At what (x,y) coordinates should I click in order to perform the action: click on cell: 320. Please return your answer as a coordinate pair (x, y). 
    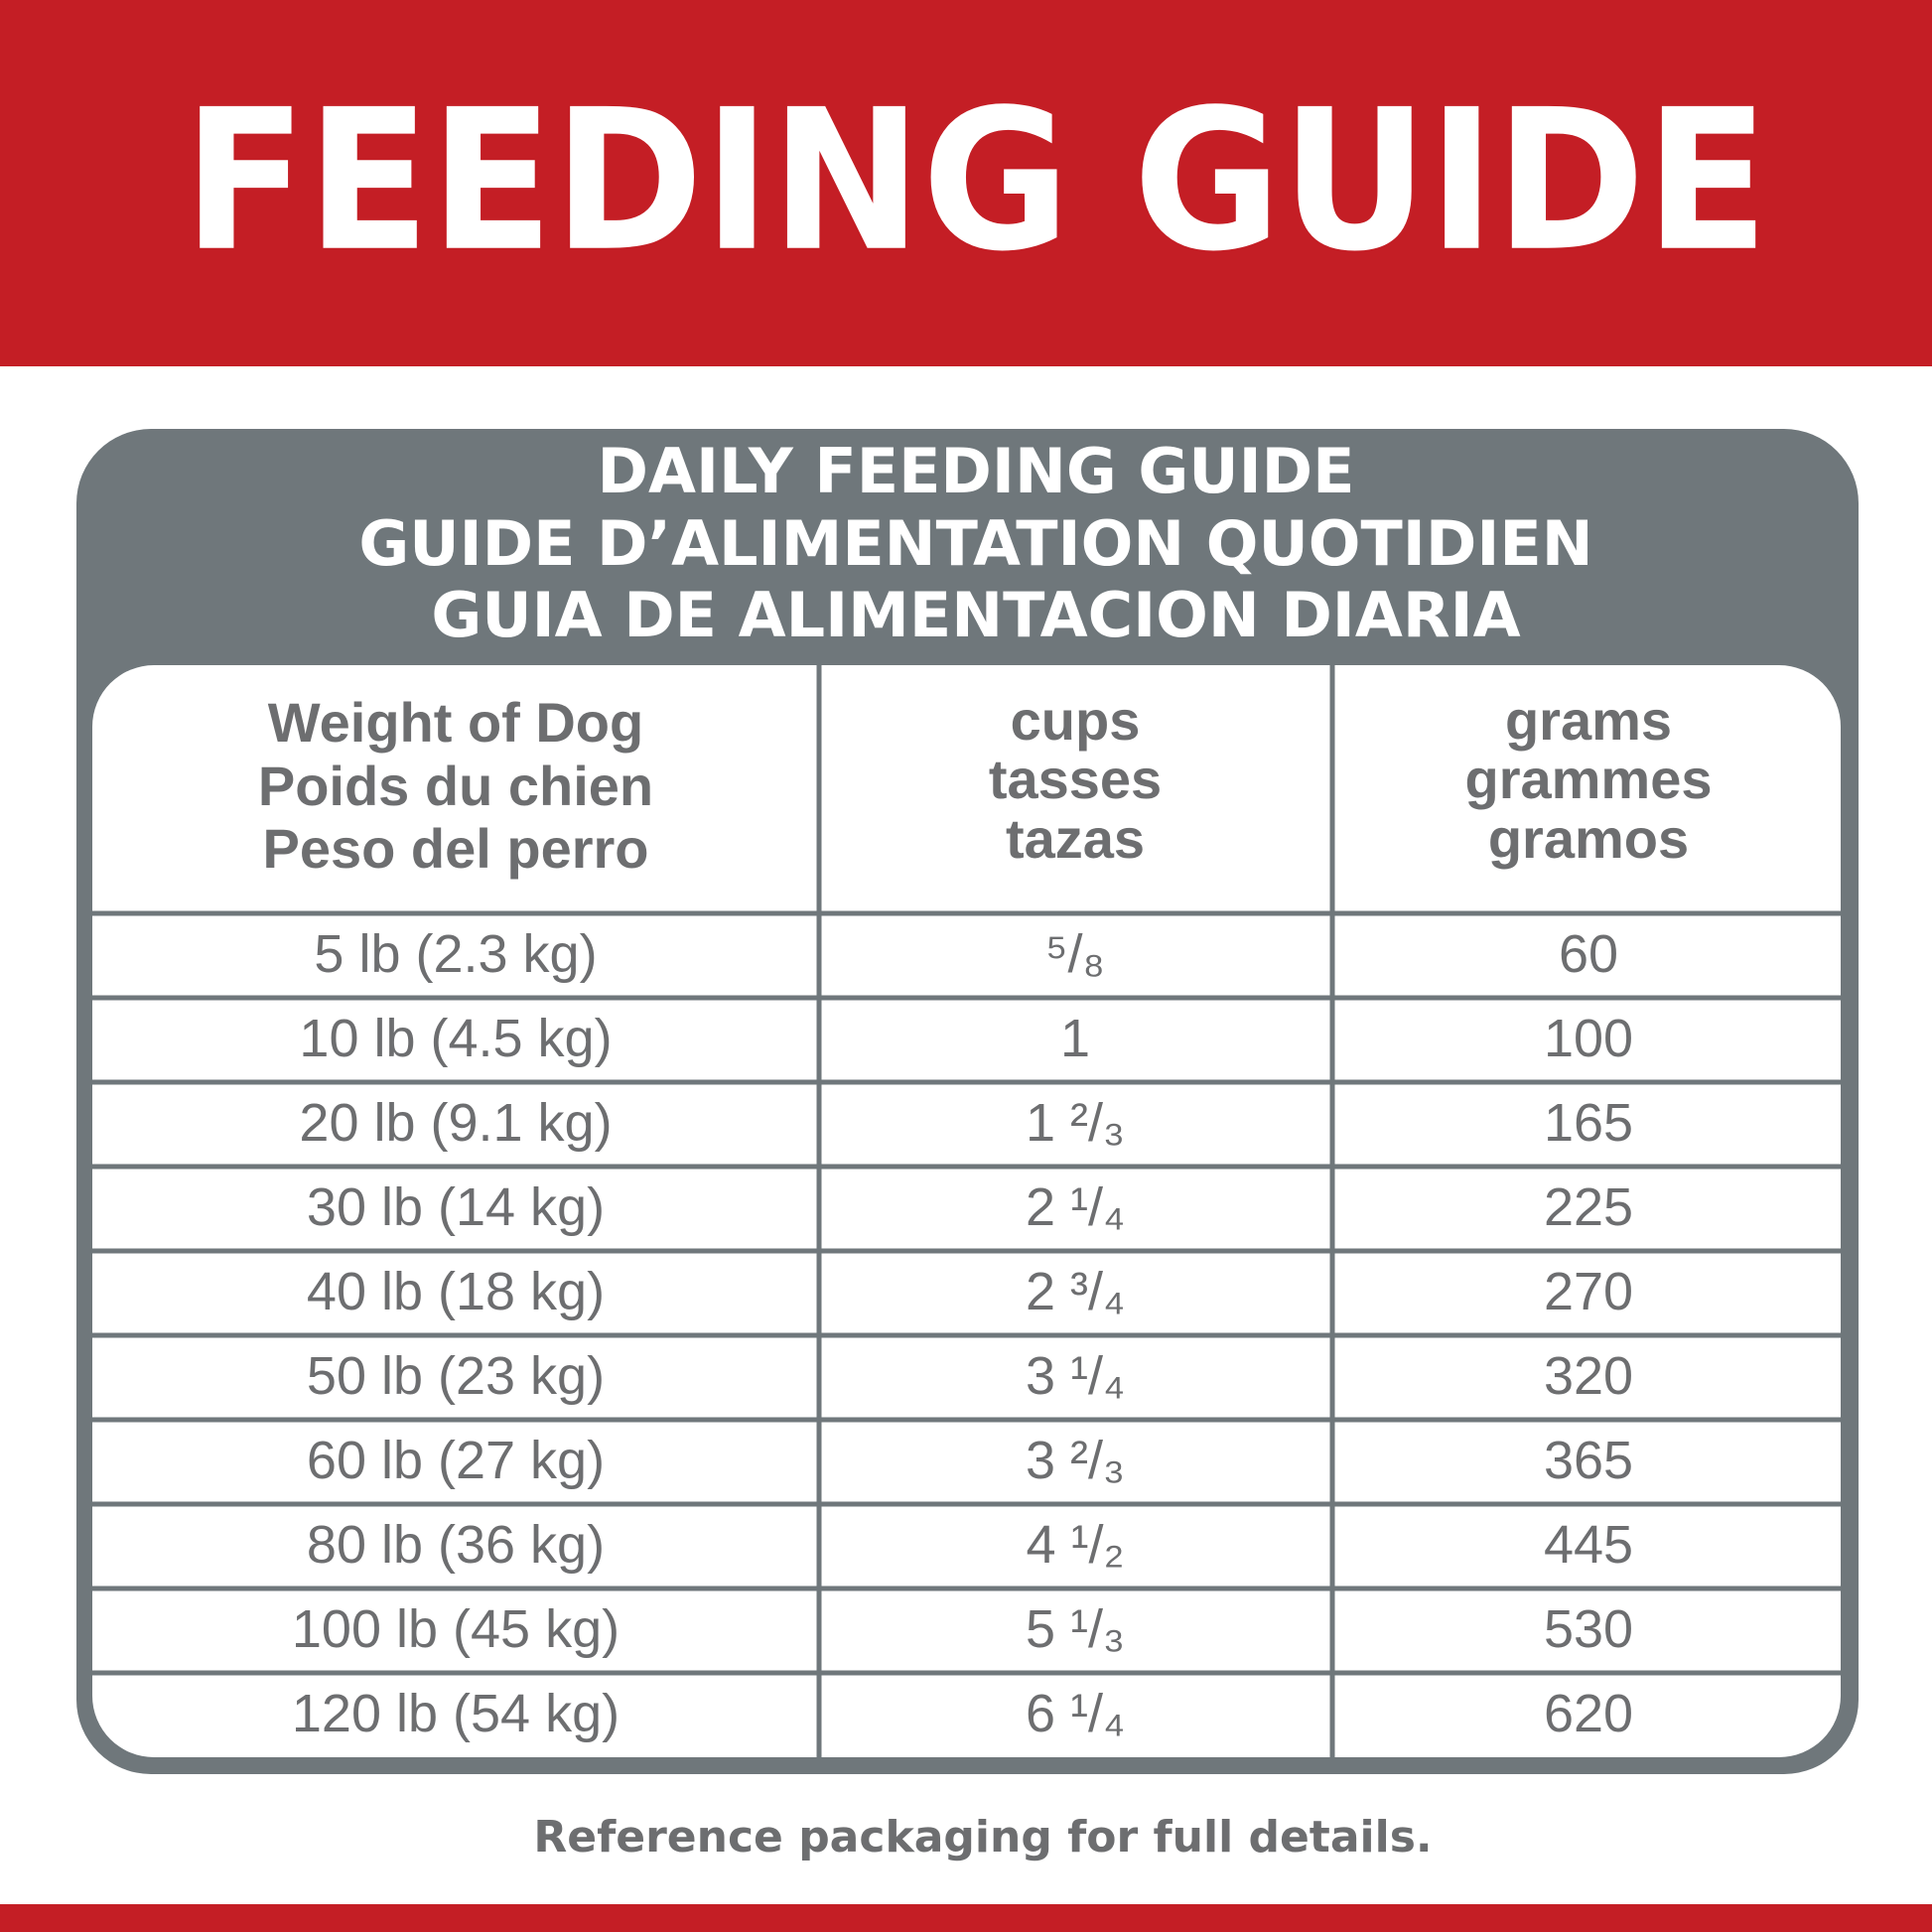
    Looking at the image, I should click on (1589, 1376).